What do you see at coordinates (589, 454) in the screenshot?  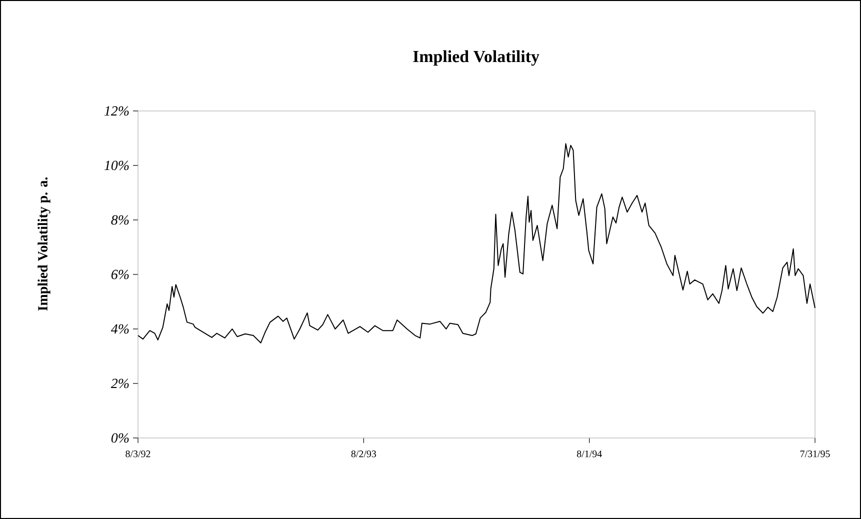 I see `x-tick-label: 8/1/94` at bounding box center [589, 454].